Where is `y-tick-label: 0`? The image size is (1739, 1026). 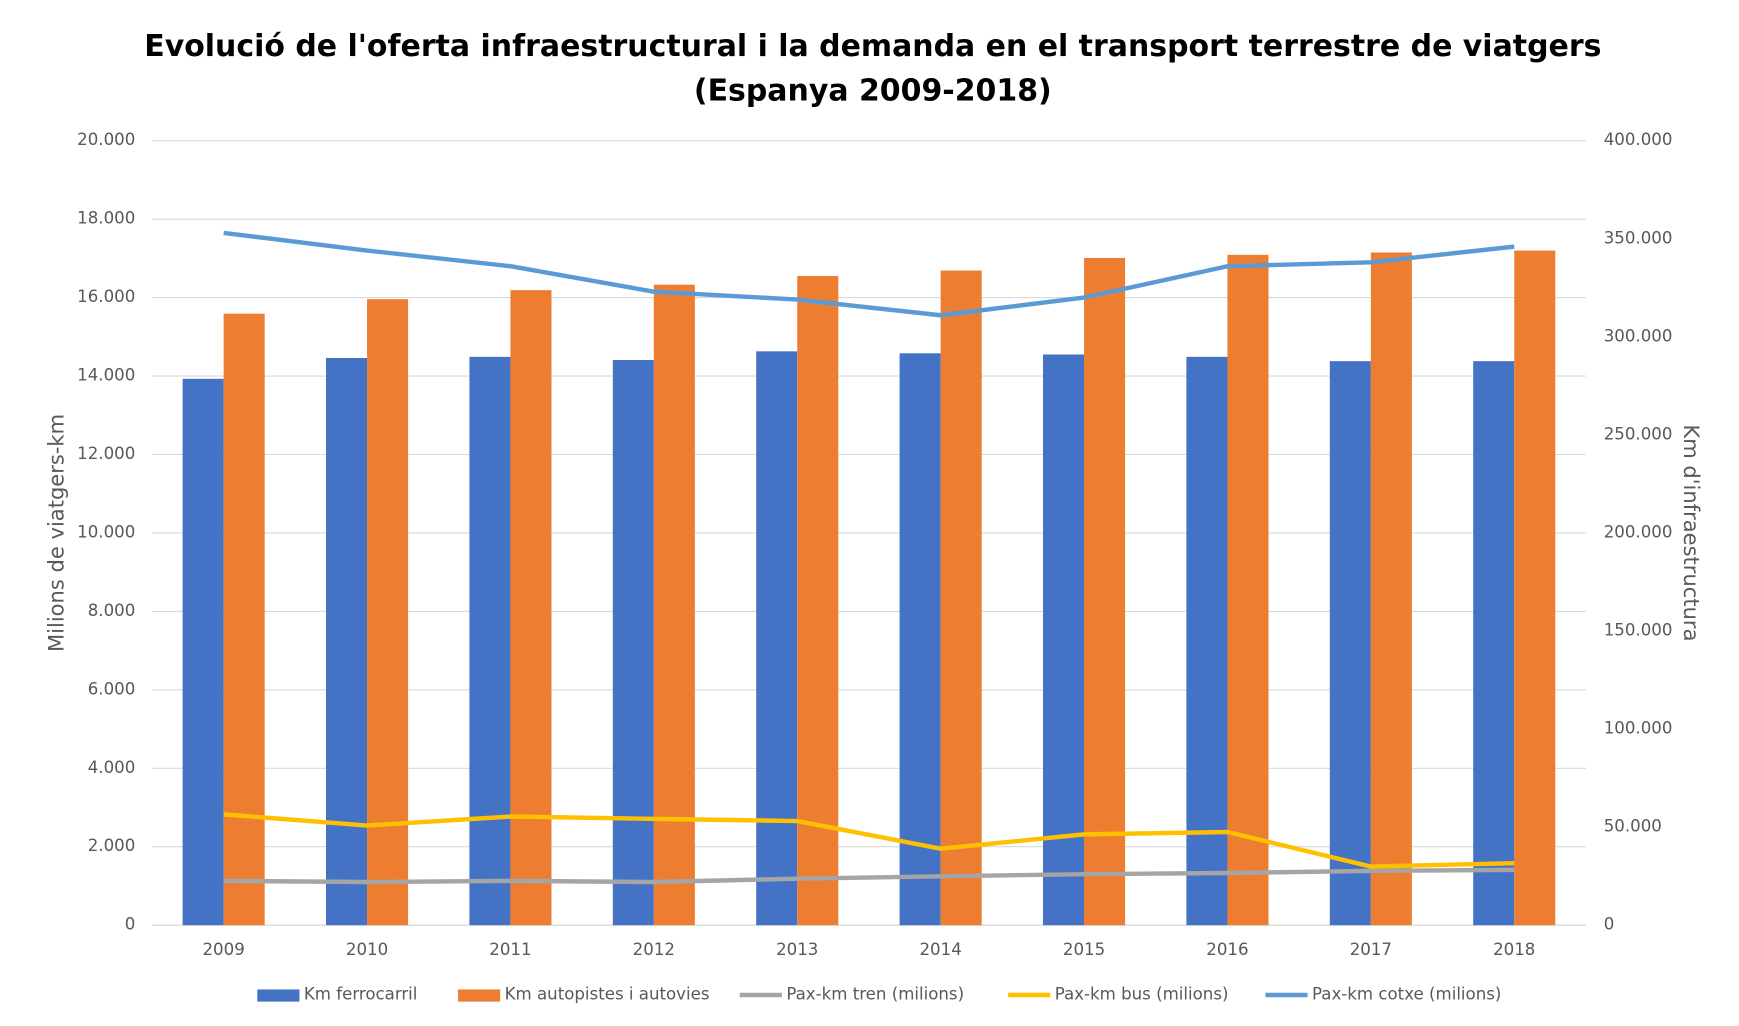
y-tick-label: 0 is located at coordinates (130, 924).